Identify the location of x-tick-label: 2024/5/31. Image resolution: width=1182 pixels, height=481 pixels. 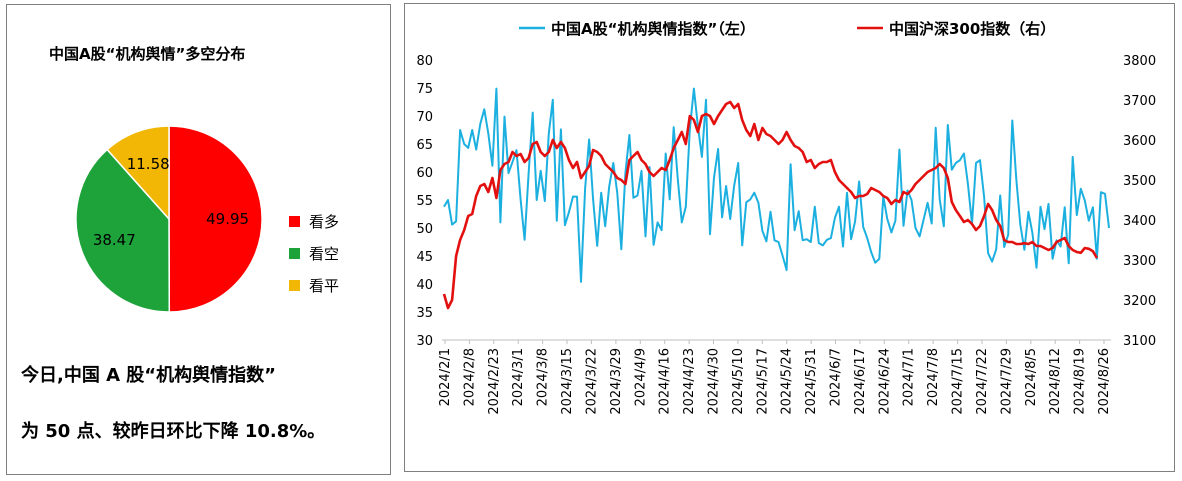
(811, 381).